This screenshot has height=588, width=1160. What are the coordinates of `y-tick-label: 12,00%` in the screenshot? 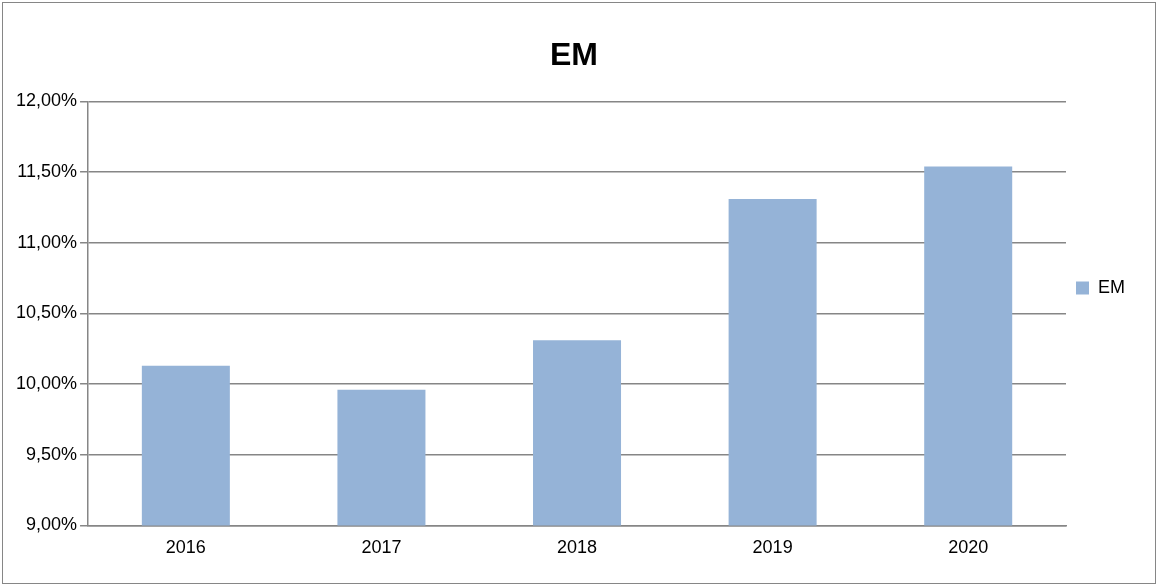 It's located at (46, 100).